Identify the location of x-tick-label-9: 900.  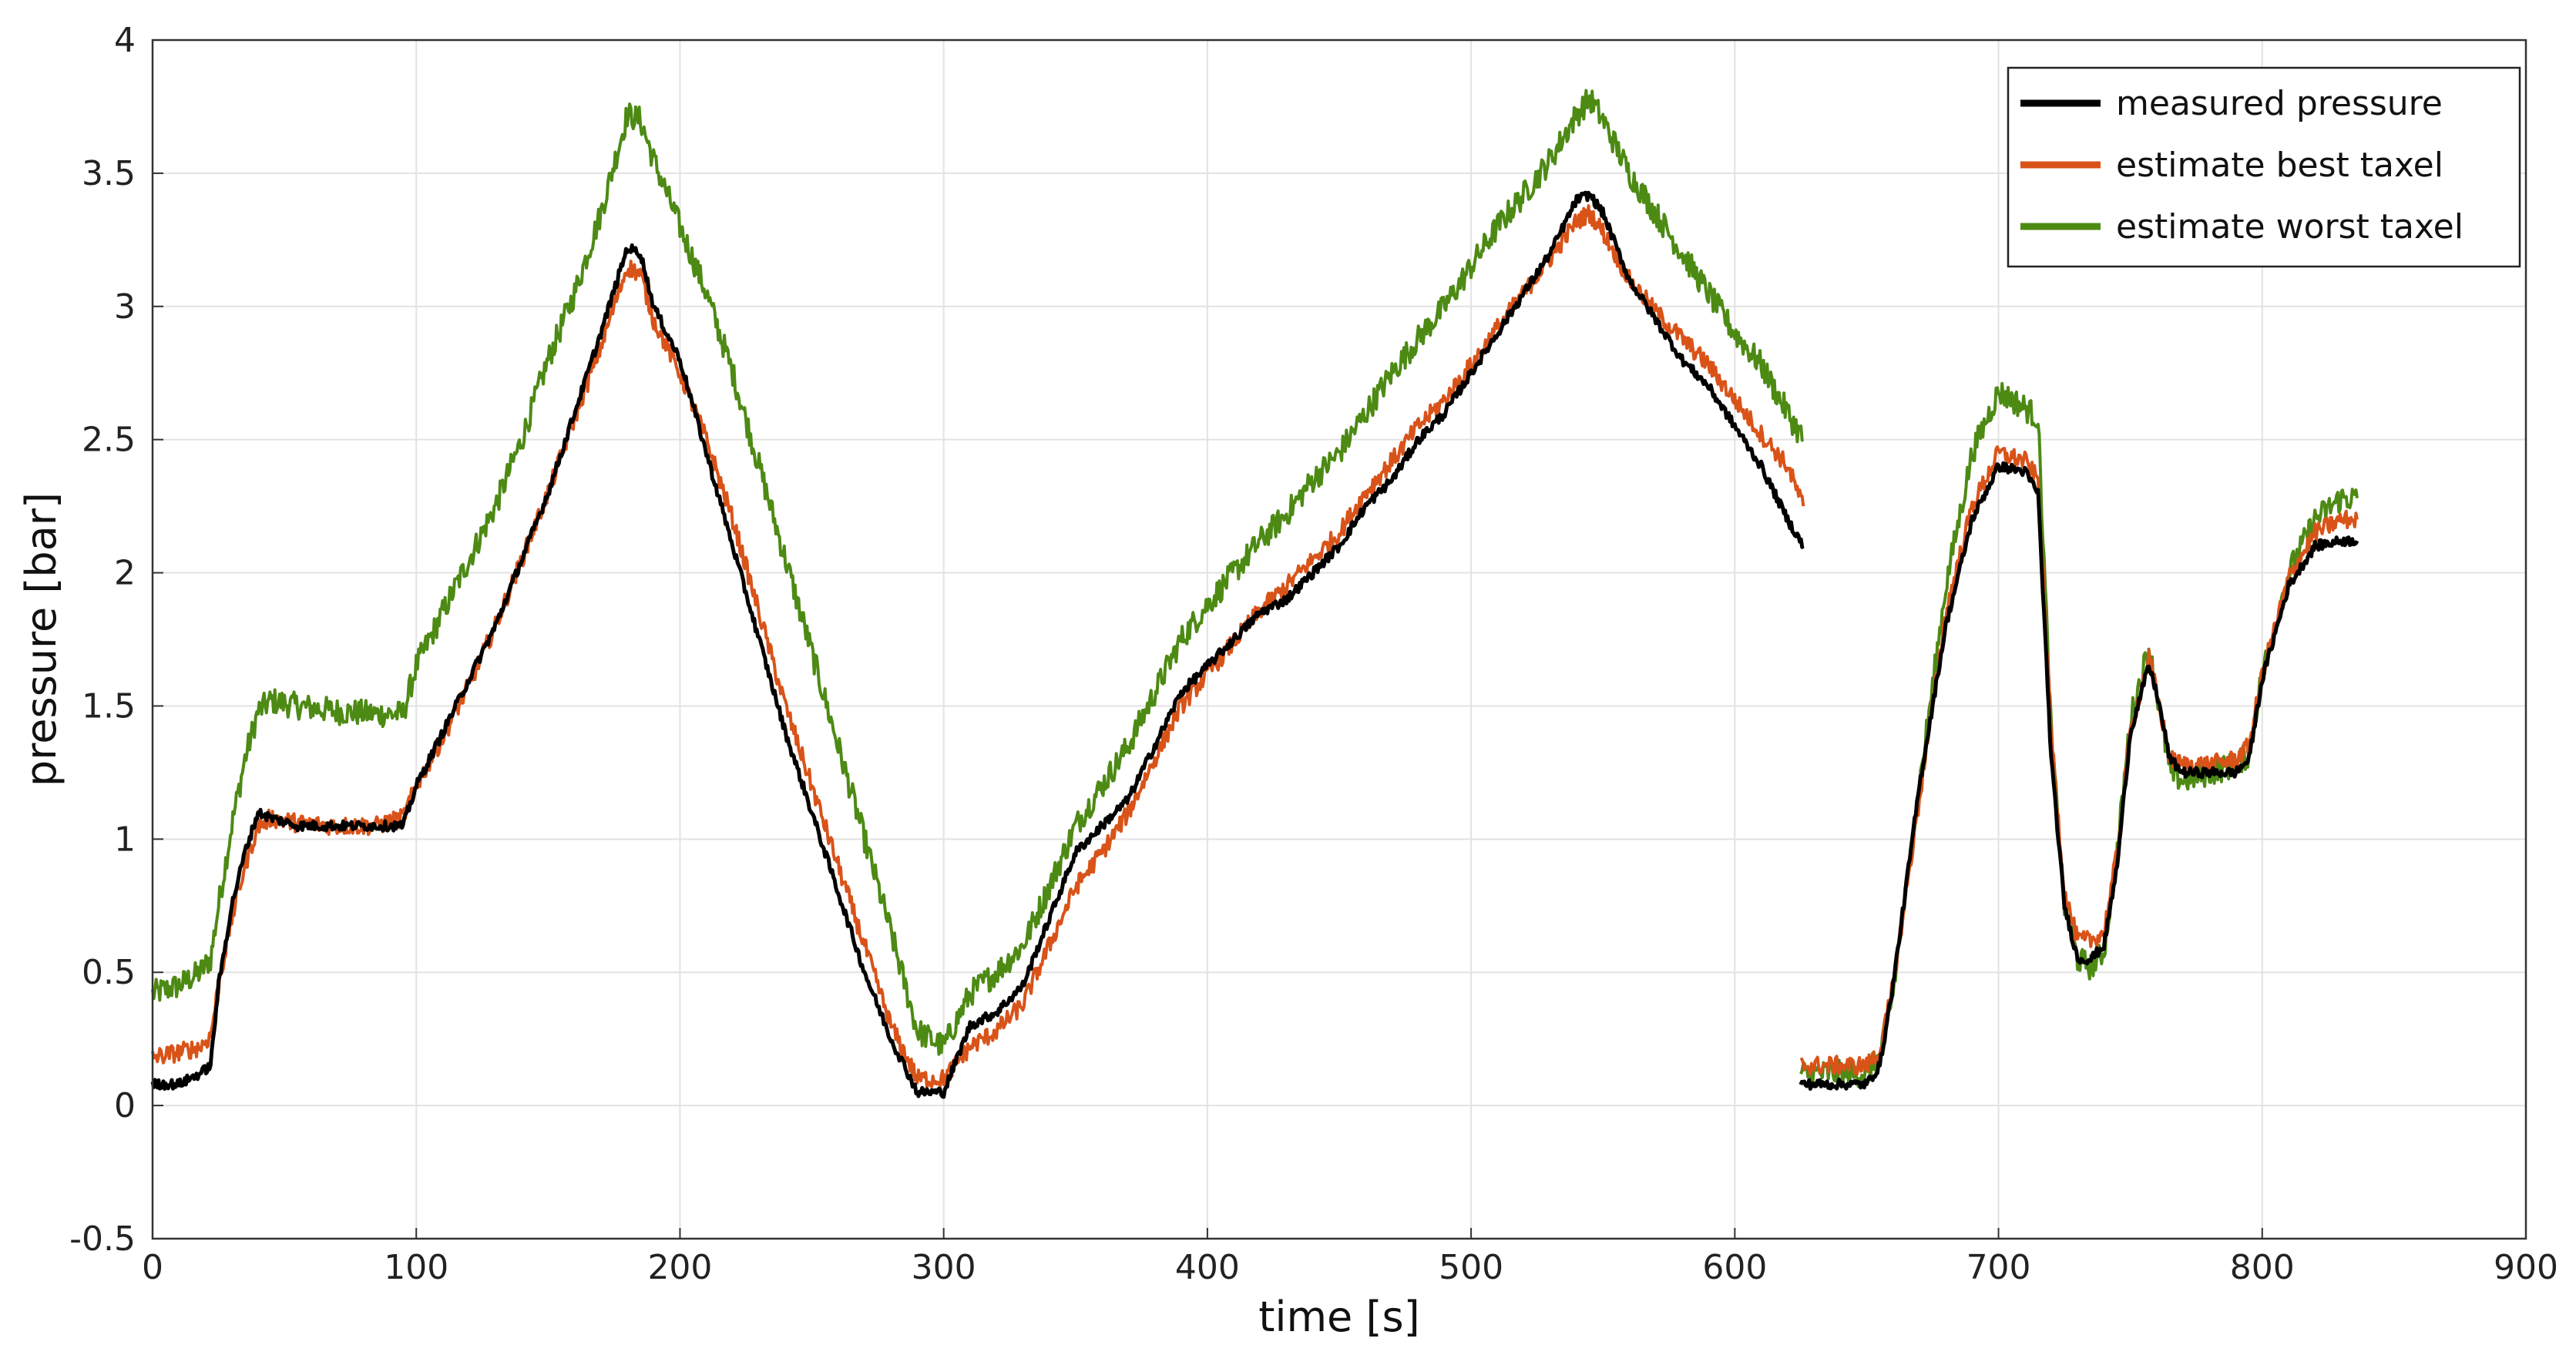
(2526, 1267).